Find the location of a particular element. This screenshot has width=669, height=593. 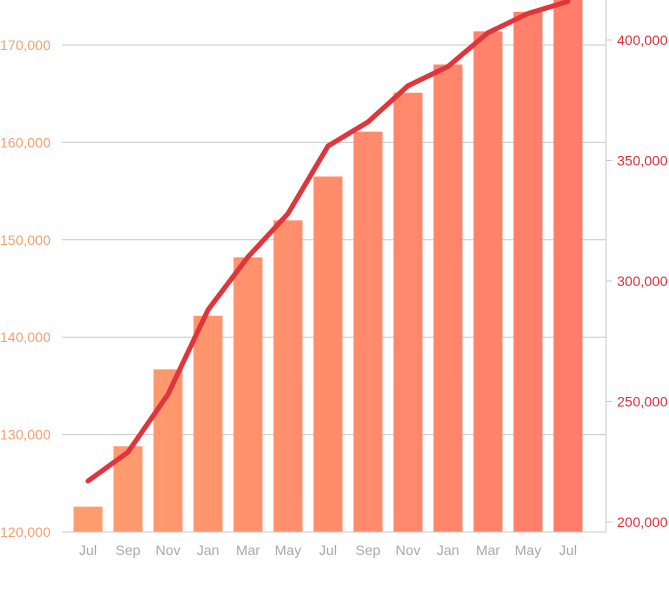

x-axis: Jul Sep Nov Jan Mar May Jul Sep Nov Jan Mar May Jul is located at coordinates (334, 544).